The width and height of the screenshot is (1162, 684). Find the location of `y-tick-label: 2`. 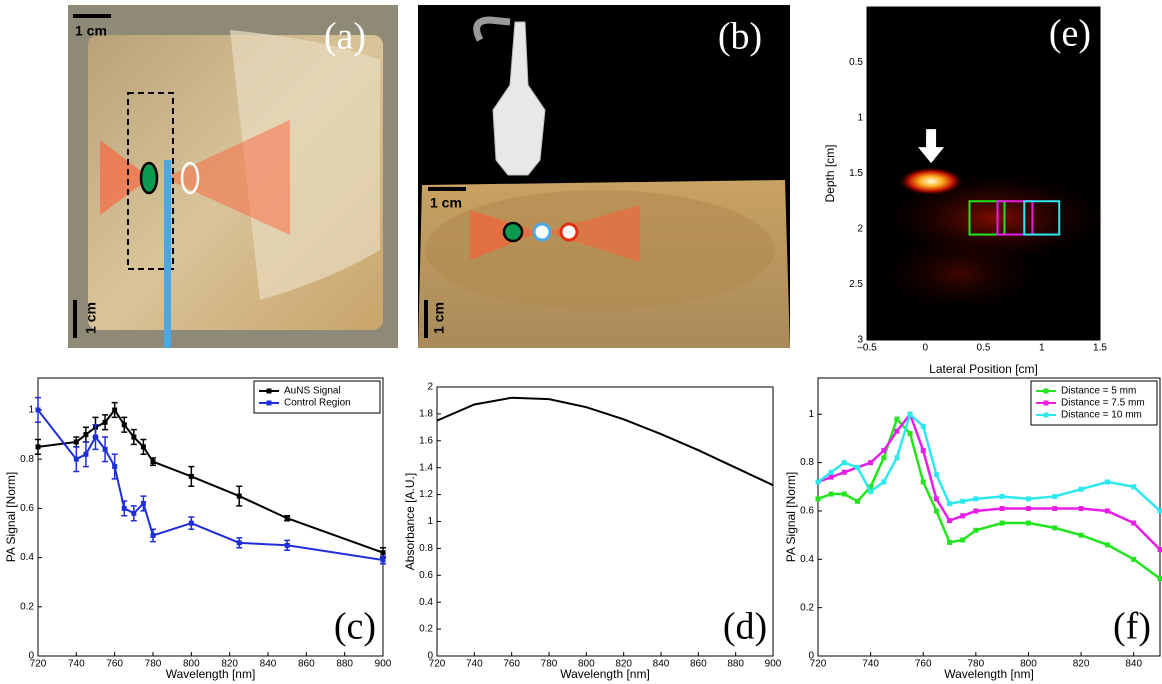

y-tick-label: 2 is located at coordinates (860, 229).